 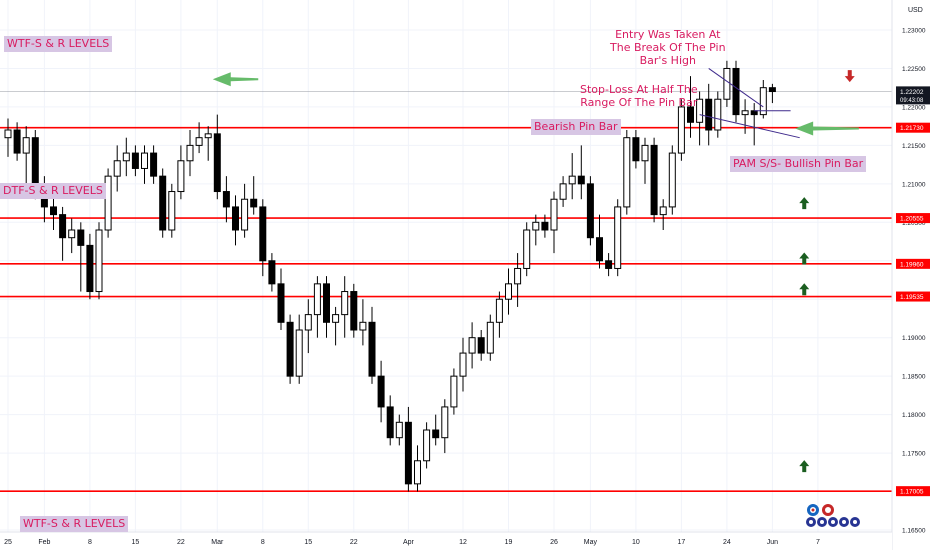 What do you see at coordinates (914, 31) in the screenshot?
I see `price-tick-label: 1.23000` at bounding box center [914, 31].